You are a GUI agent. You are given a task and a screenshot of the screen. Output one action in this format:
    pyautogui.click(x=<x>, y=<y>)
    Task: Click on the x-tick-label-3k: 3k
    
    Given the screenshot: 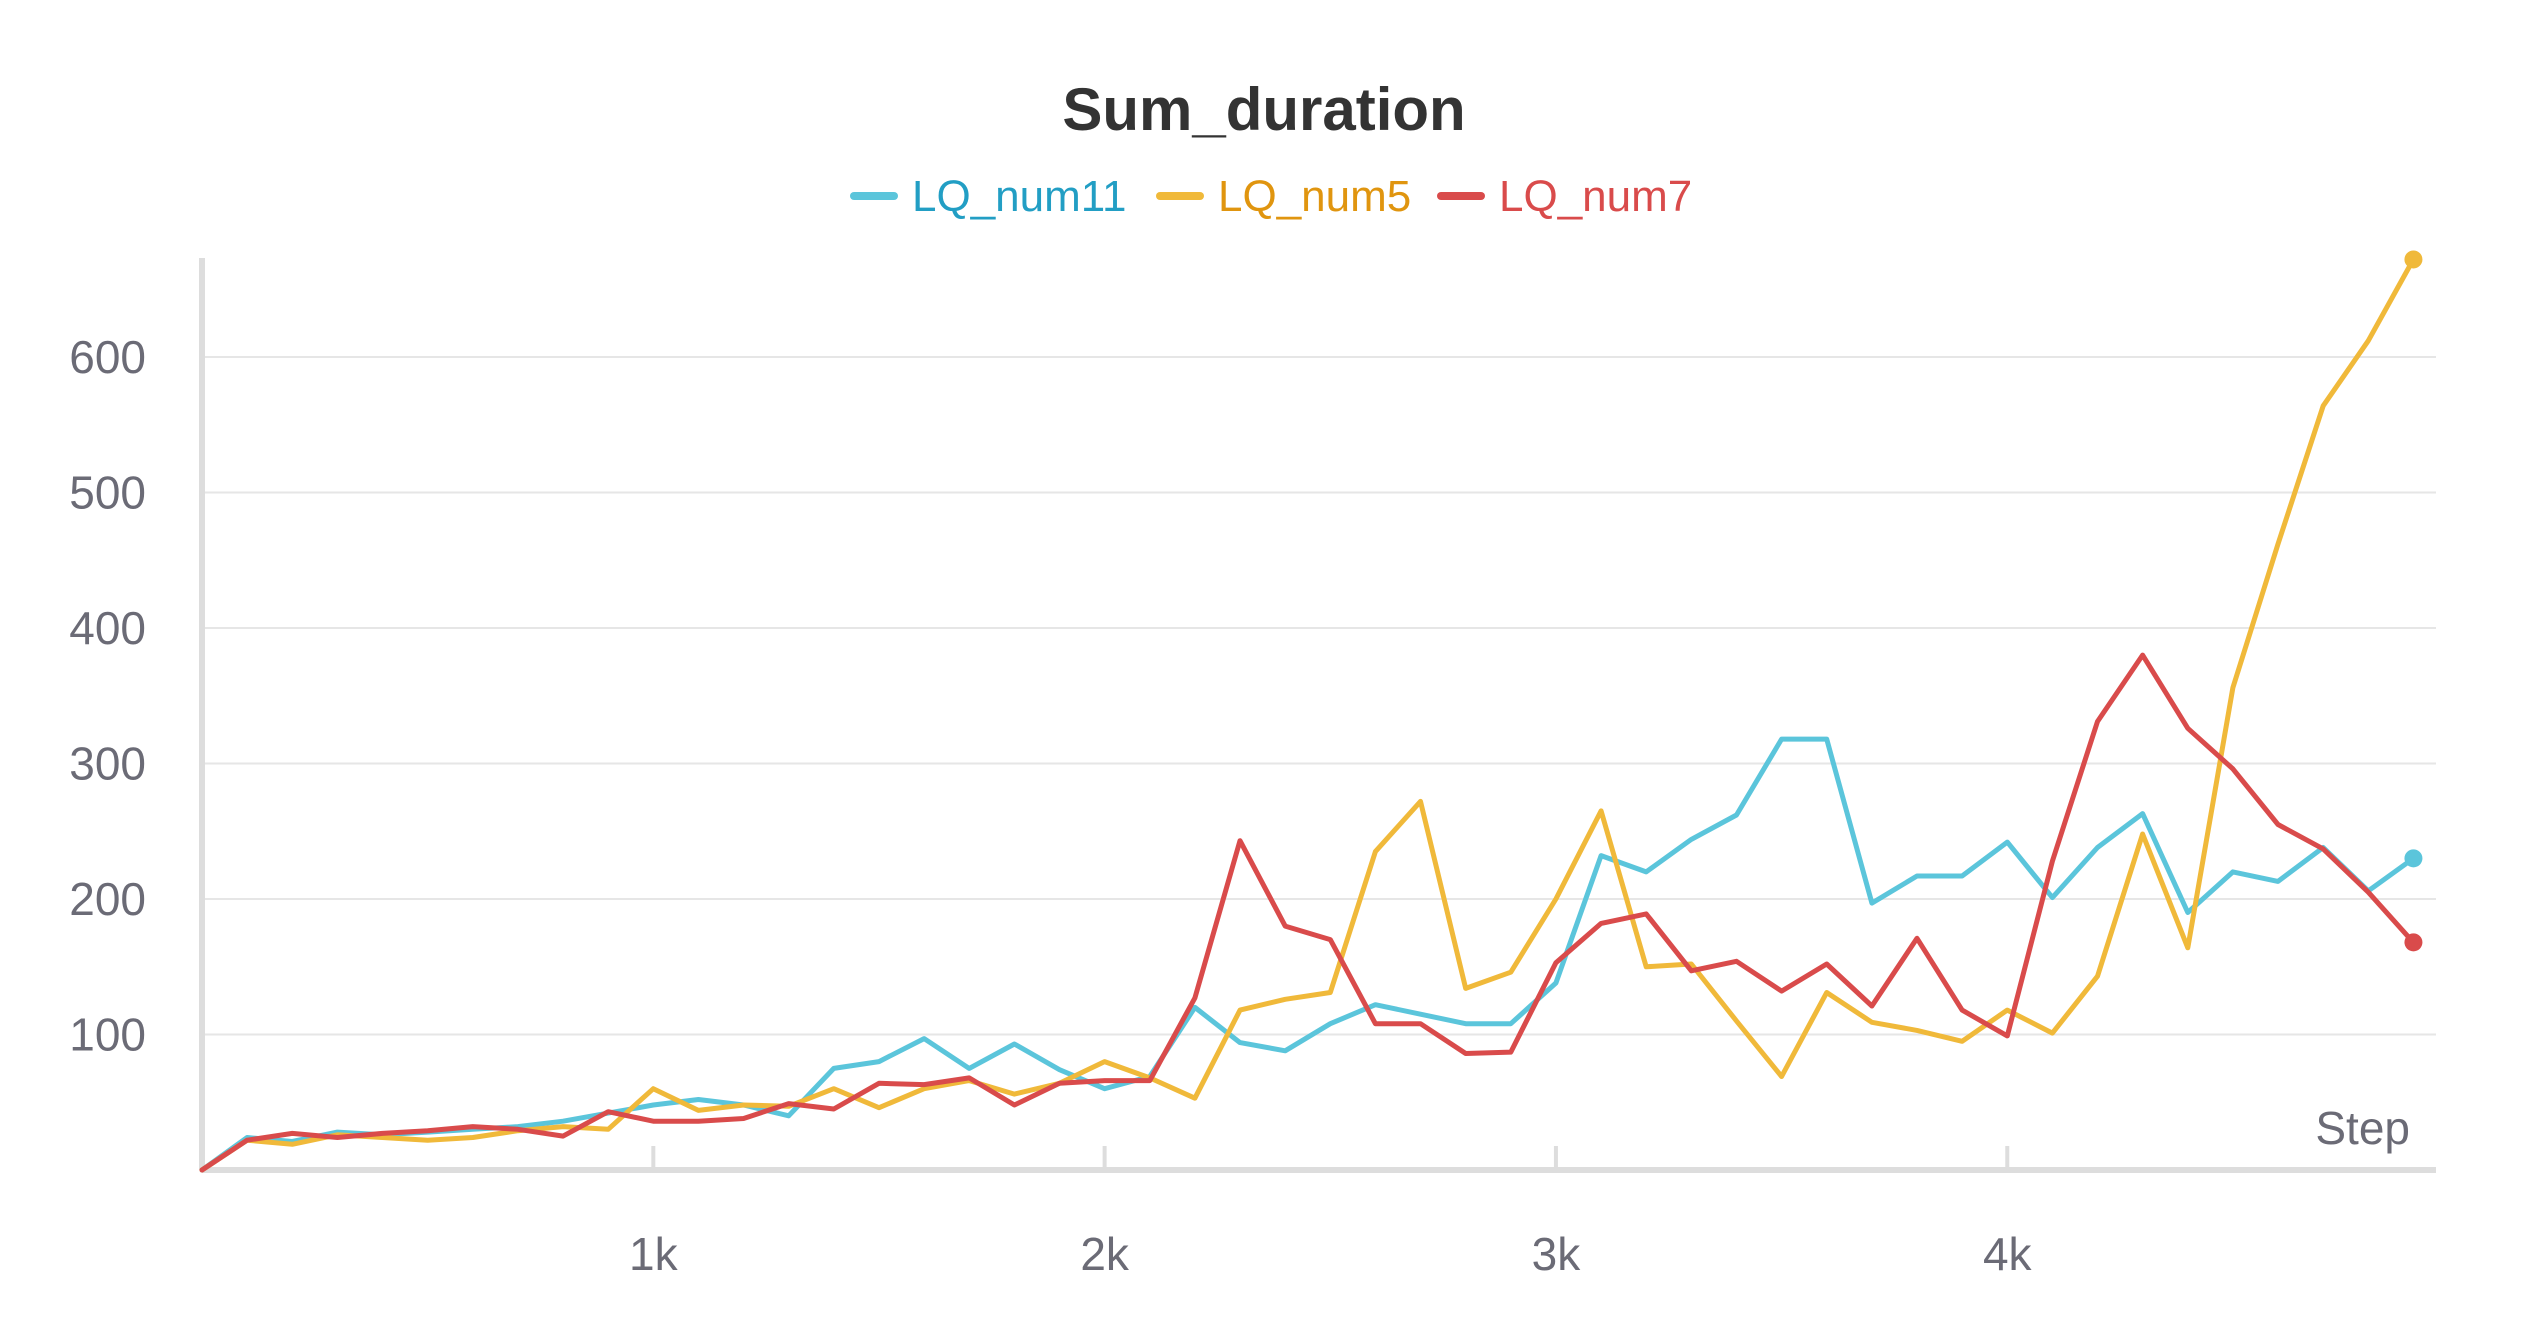 What is the action you would take?
    pyautogui.click(x=1557, y=1254)
    